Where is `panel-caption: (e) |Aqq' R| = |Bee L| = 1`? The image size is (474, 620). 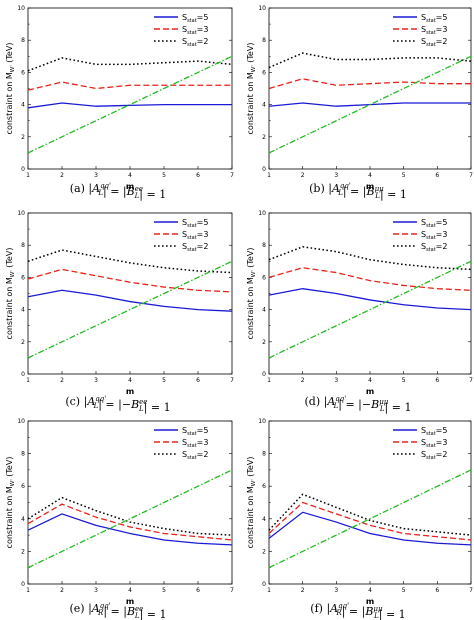
panel-caption: (e) |Aqq' R| = |Bee L| = 1 is located at coordinates (117, 611).